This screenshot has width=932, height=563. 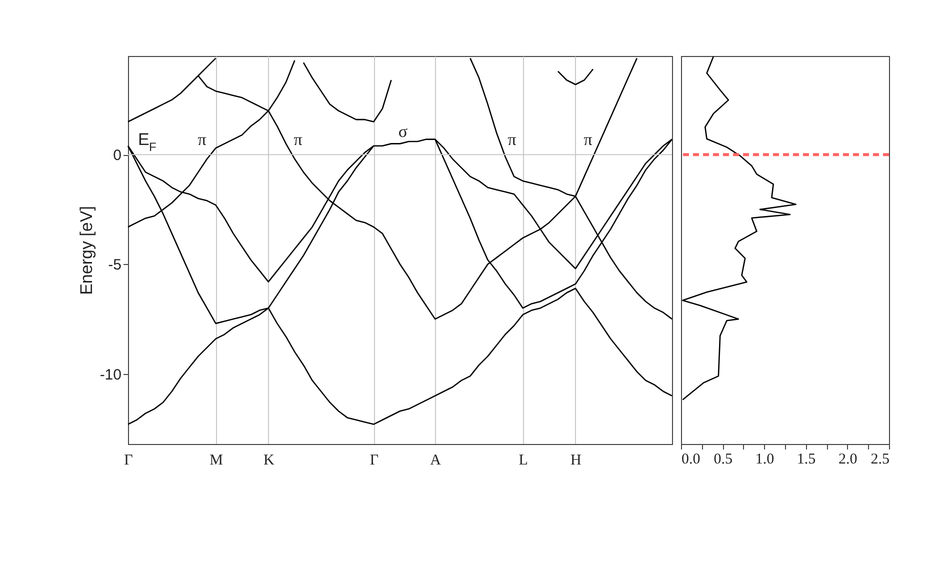 What do you see at coordinates (764, 460) in the screenshot?
I see `x-tick-label: 1.0` at bounding box center [764, 460].